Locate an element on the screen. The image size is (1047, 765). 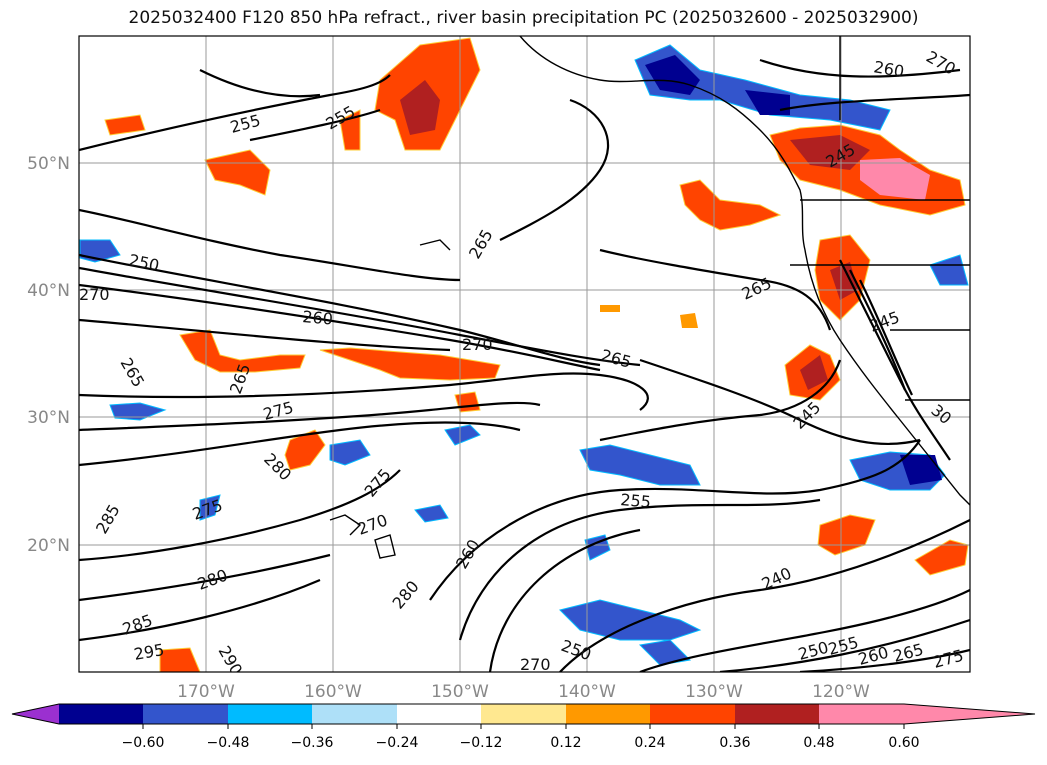
contour-label: 255 is located at coordinates (636, 501).